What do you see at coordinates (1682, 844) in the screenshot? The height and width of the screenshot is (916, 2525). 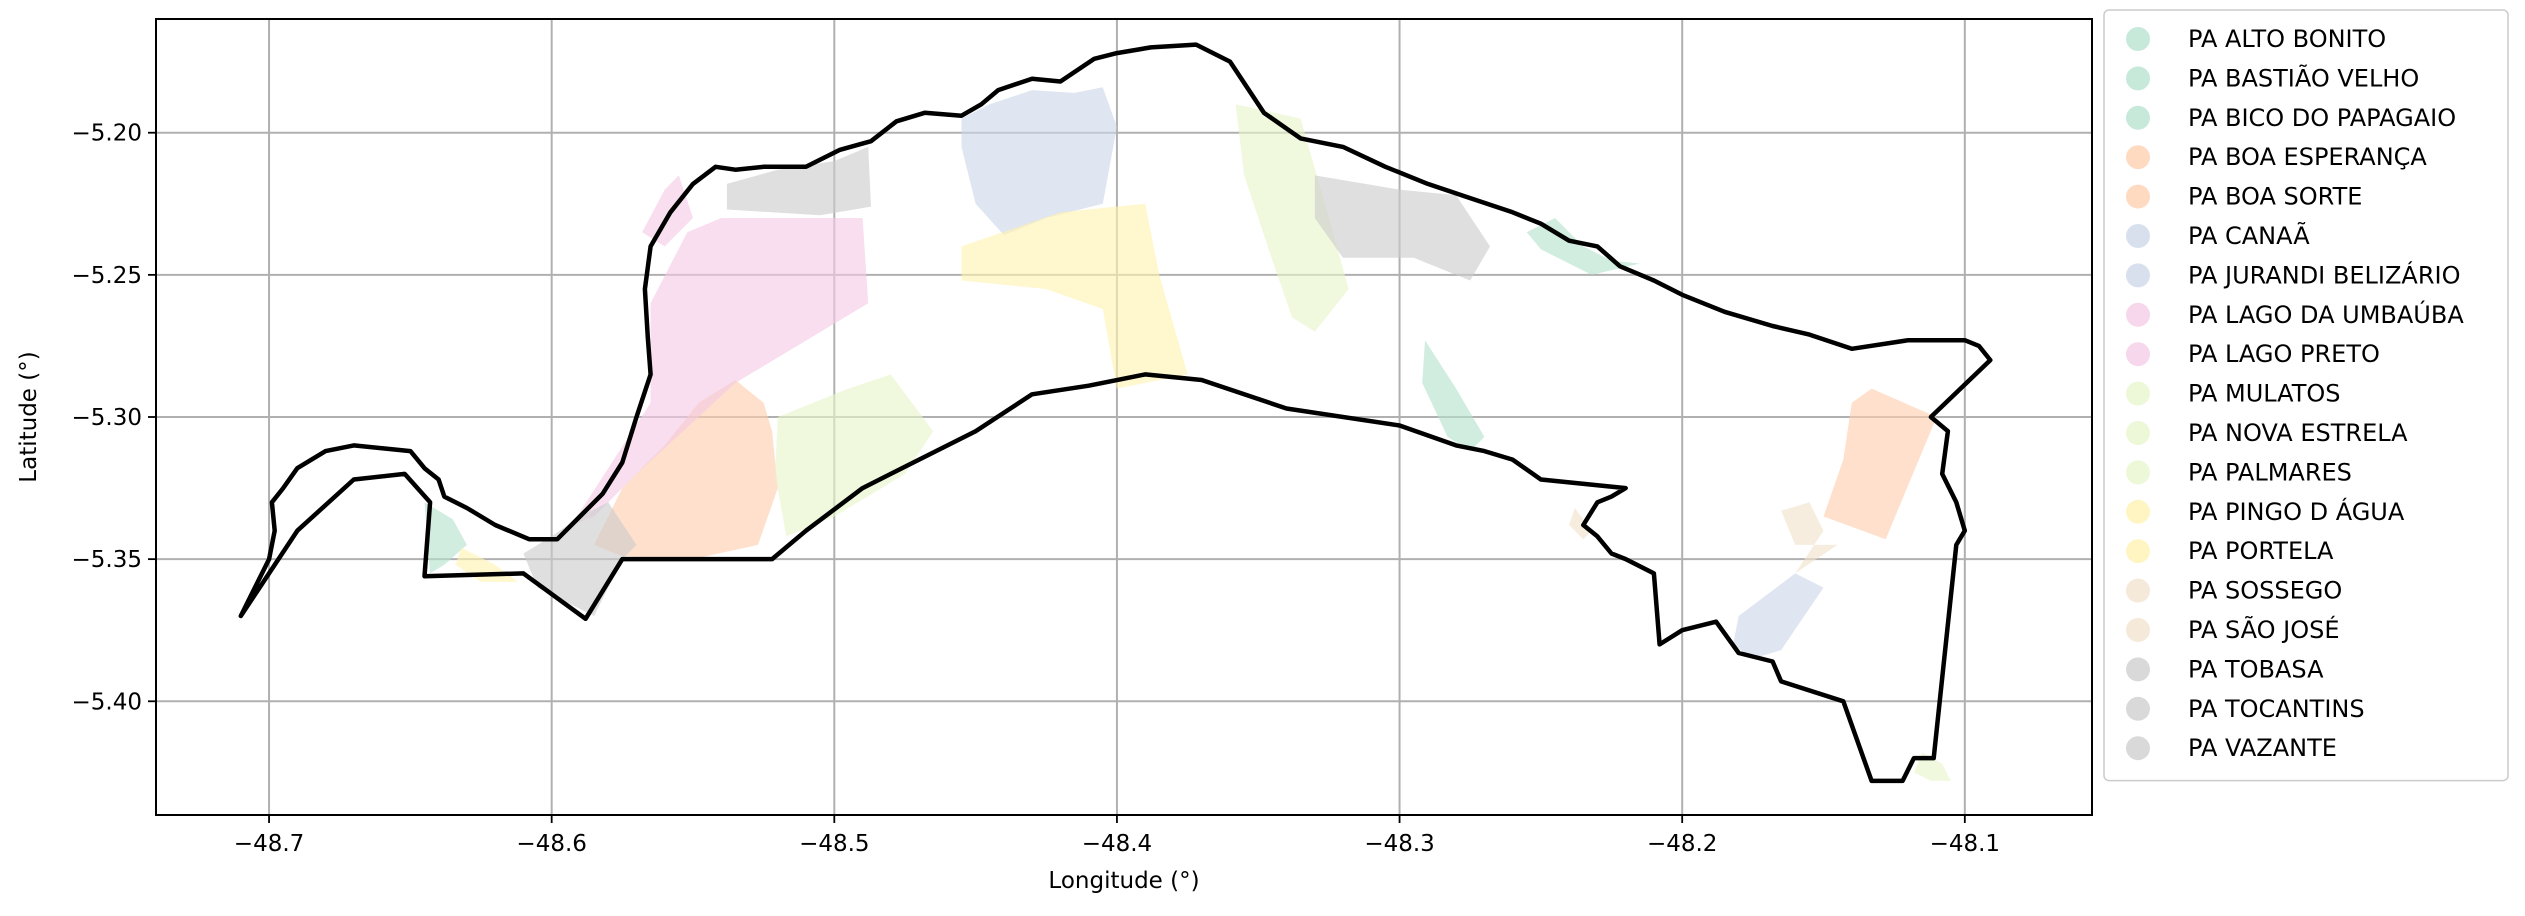 I see `x-tick-label: −48.2` at bounding box center [1682, 844].